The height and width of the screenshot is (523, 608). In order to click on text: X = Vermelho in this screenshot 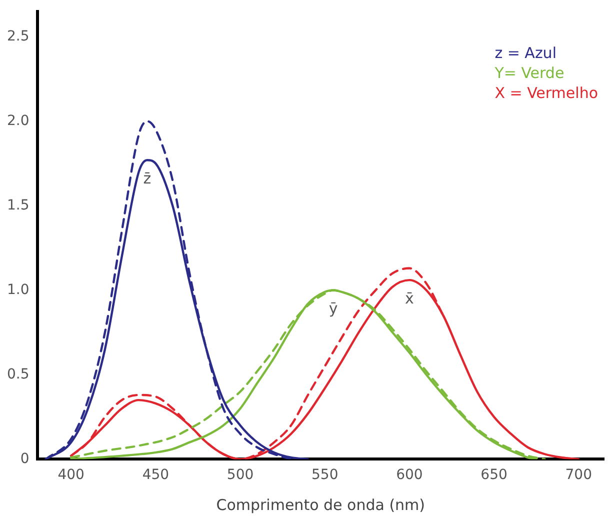, I will do `click(546, 93)`.